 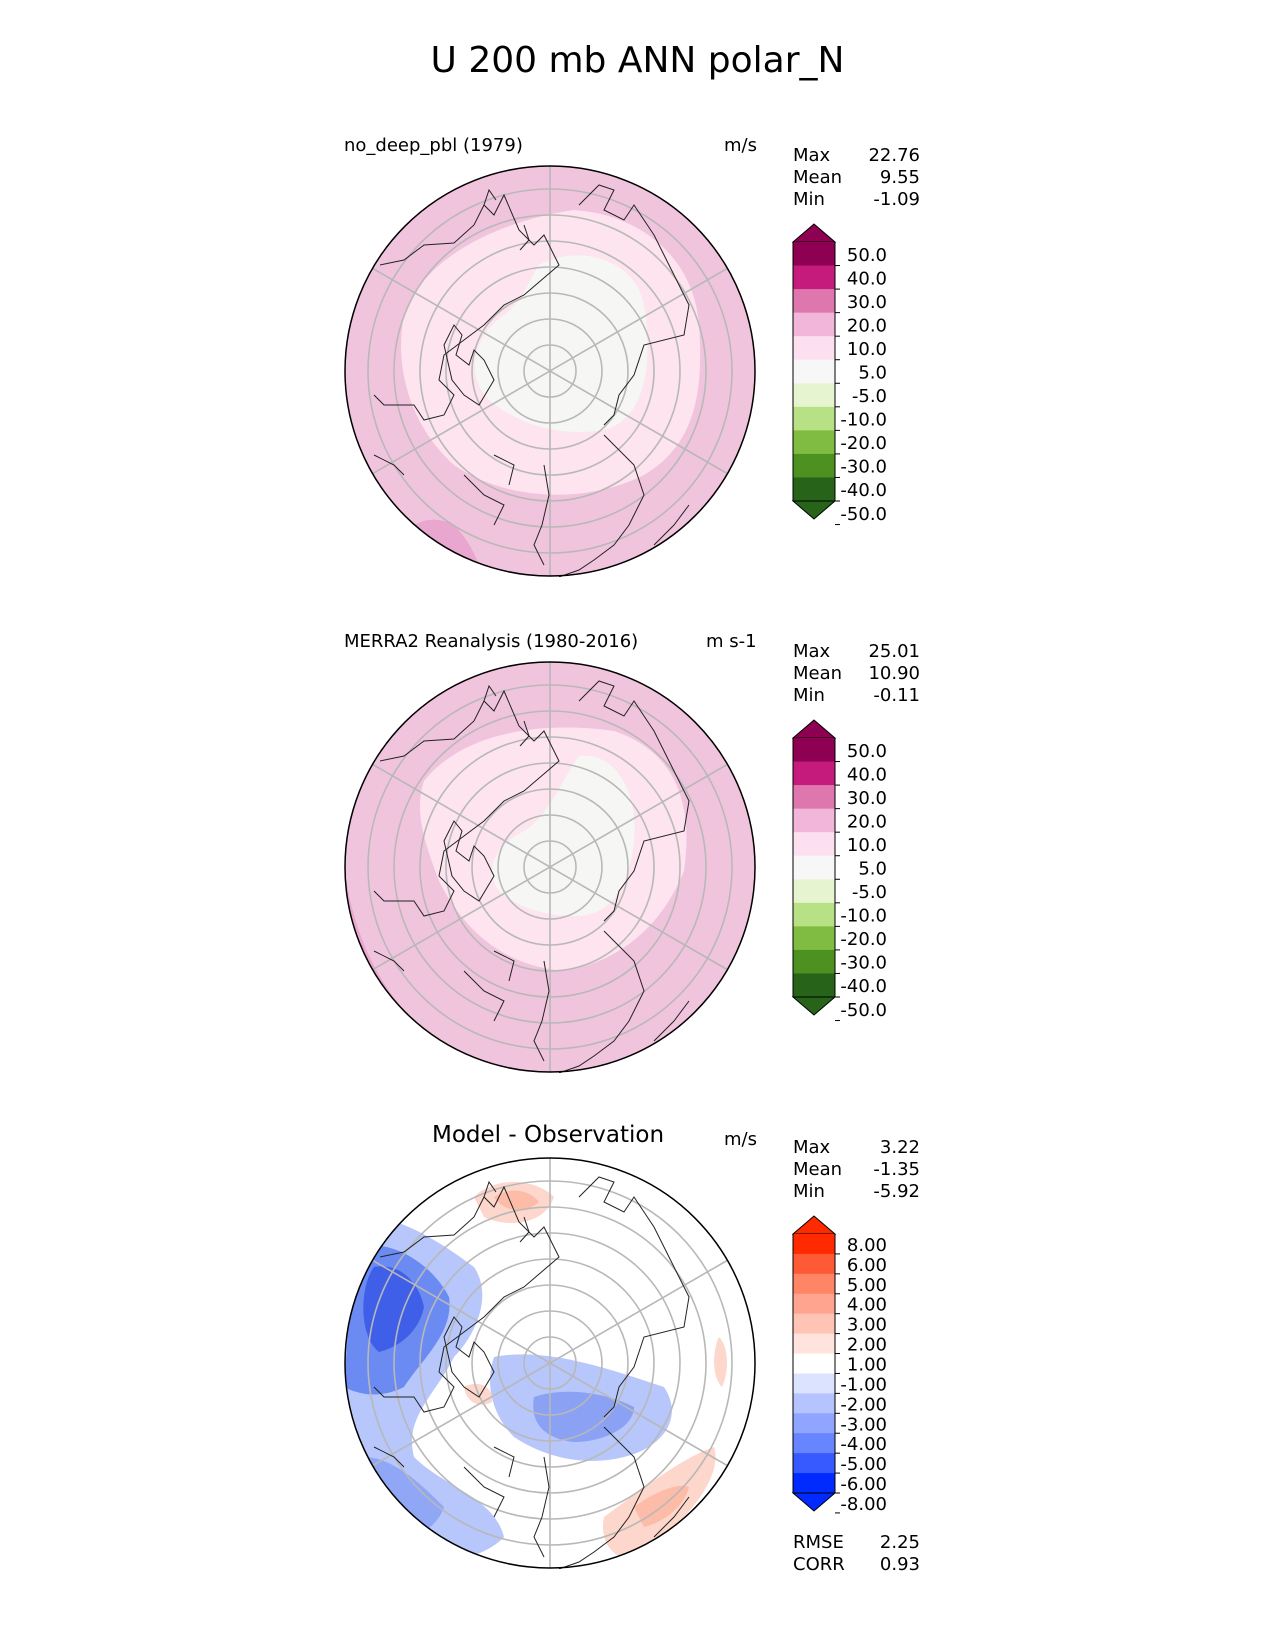 I want to click on panel-3-graticule, so click(x=550, y=1363).